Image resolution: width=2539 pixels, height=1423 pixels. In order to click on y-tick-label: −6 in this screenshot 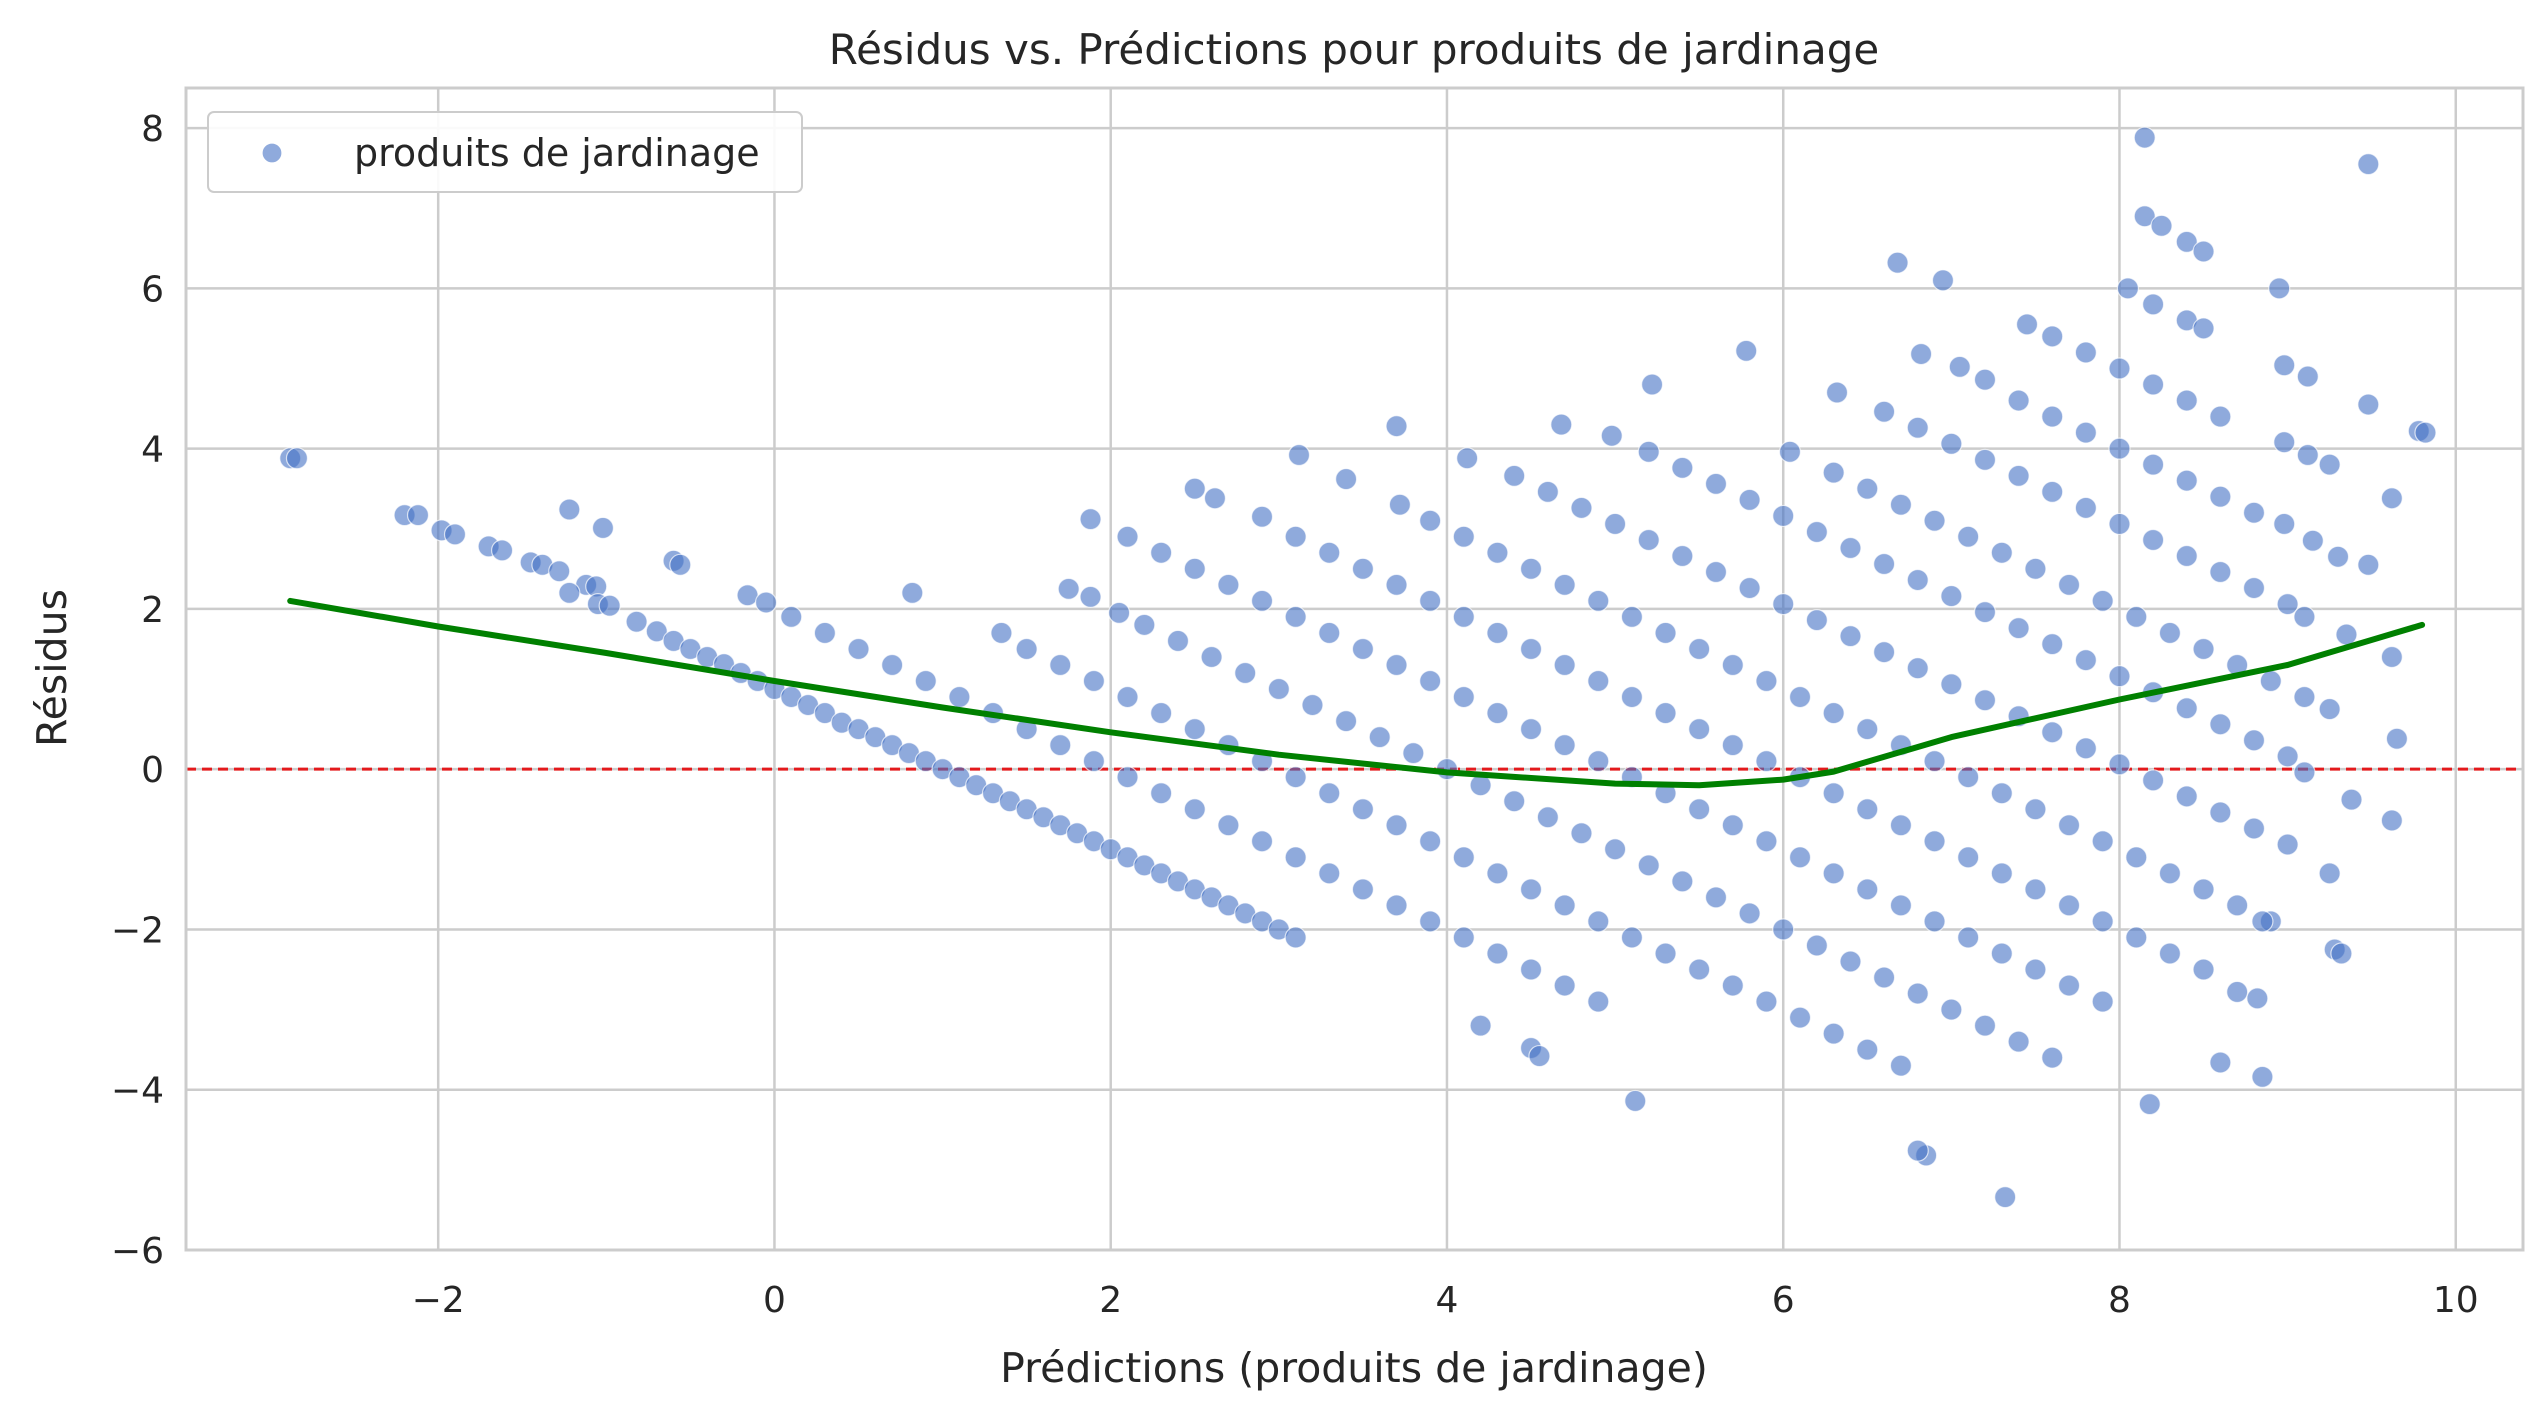, I will do `click(137, 1251)`.